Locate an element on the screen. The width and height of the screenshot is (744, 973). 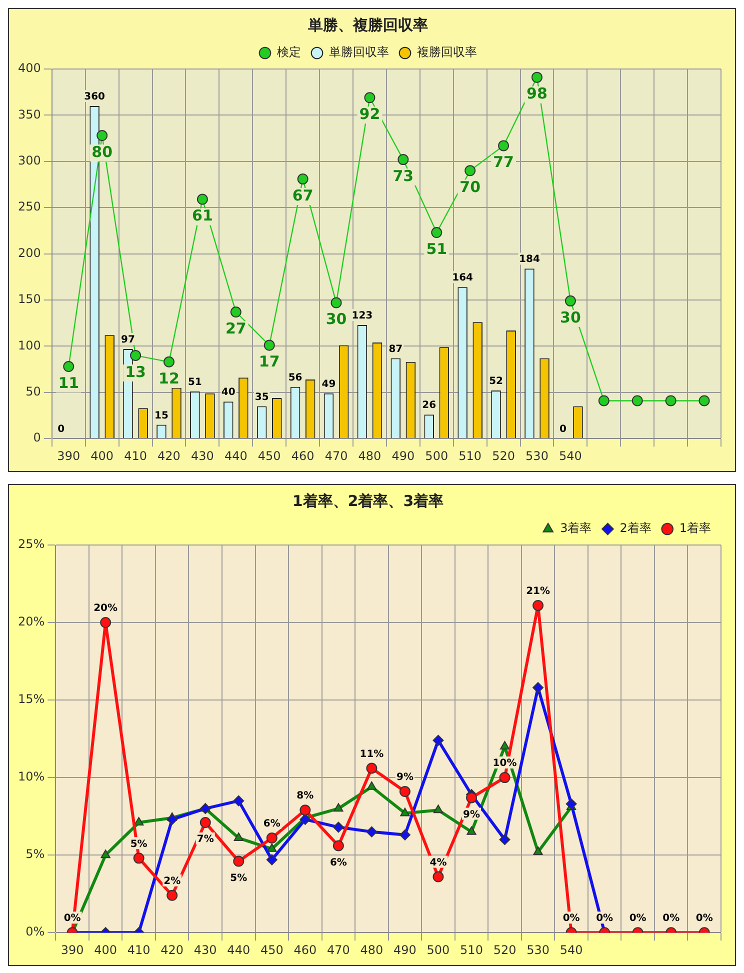
y-tick-label: 350 is located at coordinates (29, 114).